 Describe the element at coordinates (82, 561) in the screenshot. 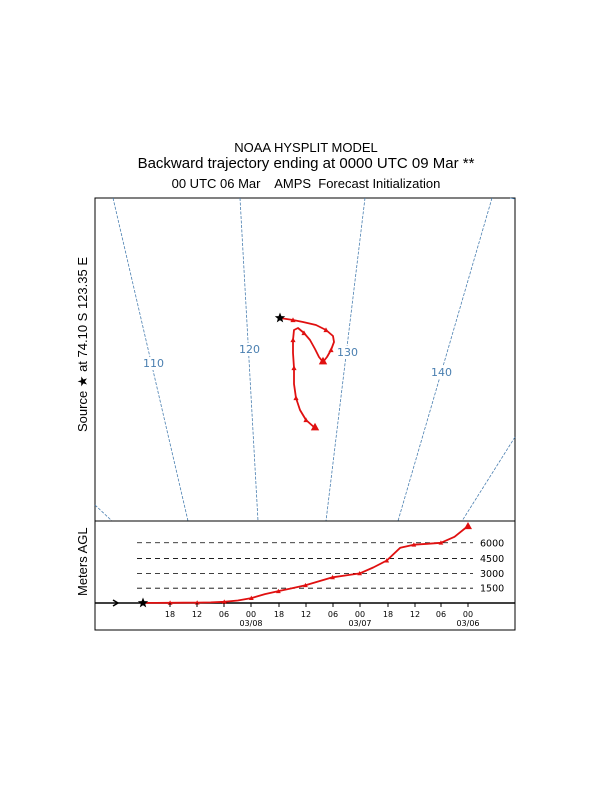

I see `height-axis-label: Meters AGL` at that location.